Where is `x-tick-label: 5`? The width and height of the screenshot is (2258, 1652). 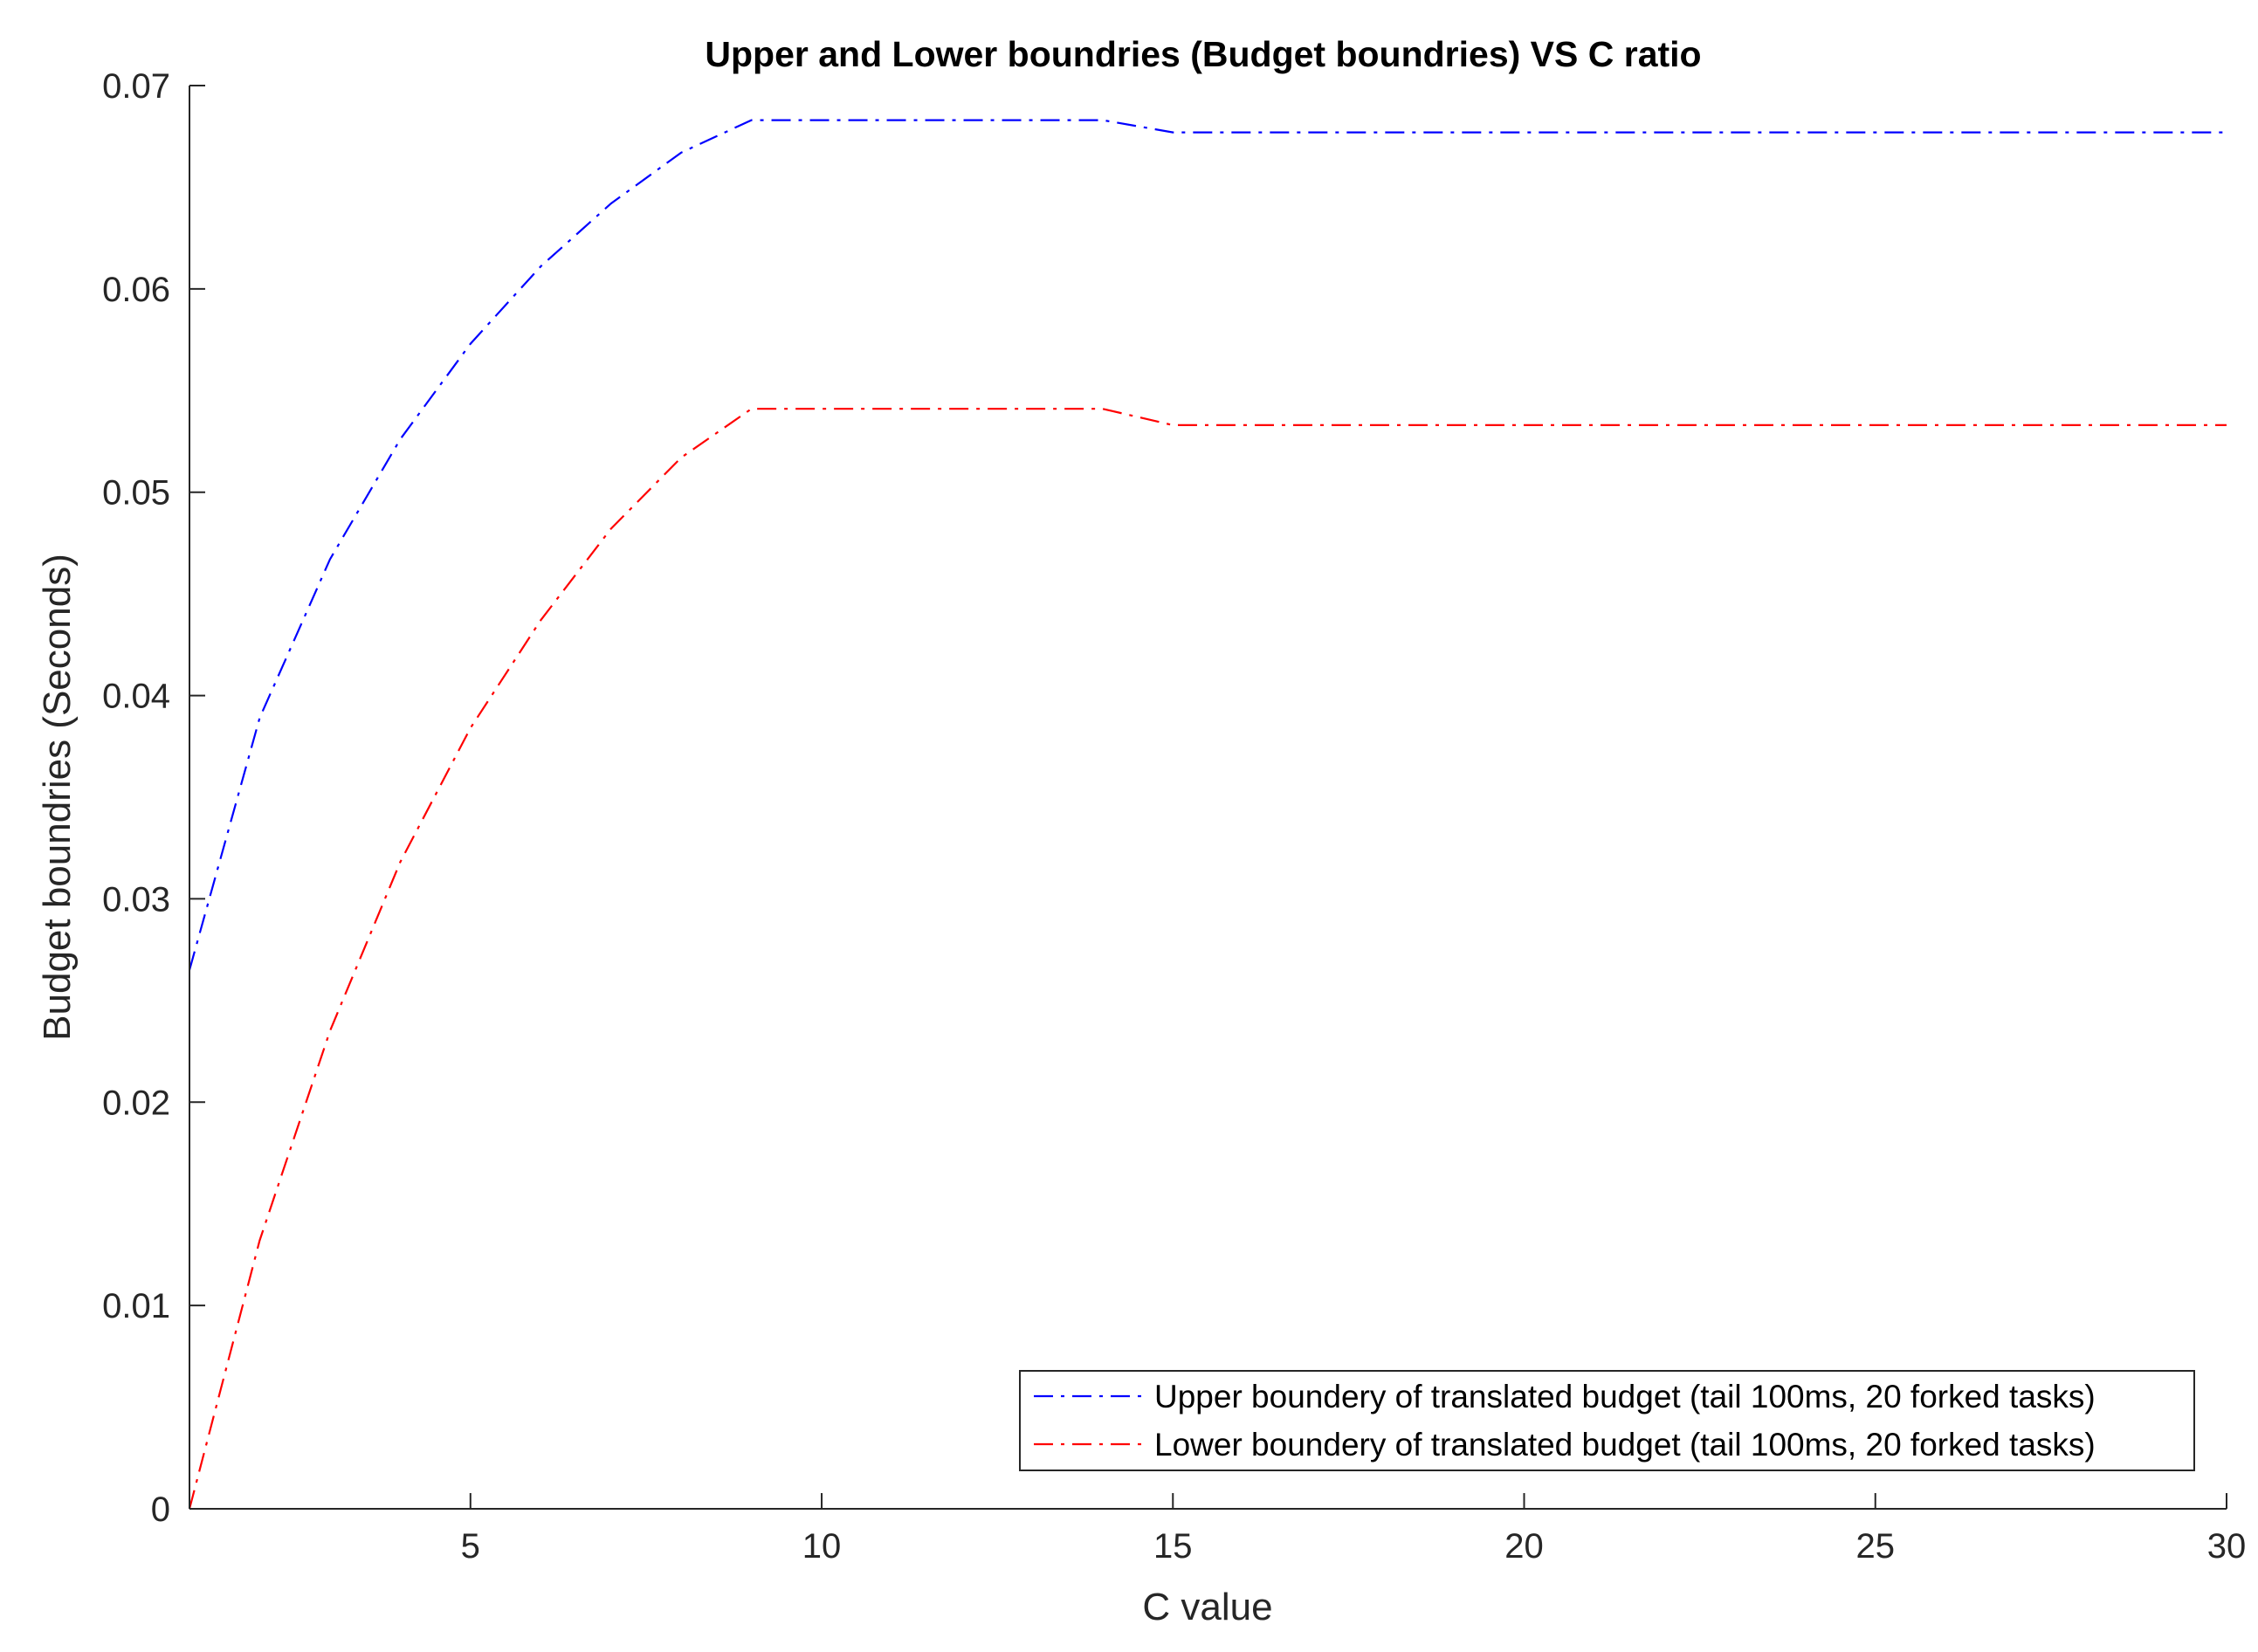 x-tick-label: 5 is located at coordinates (471, 1546).